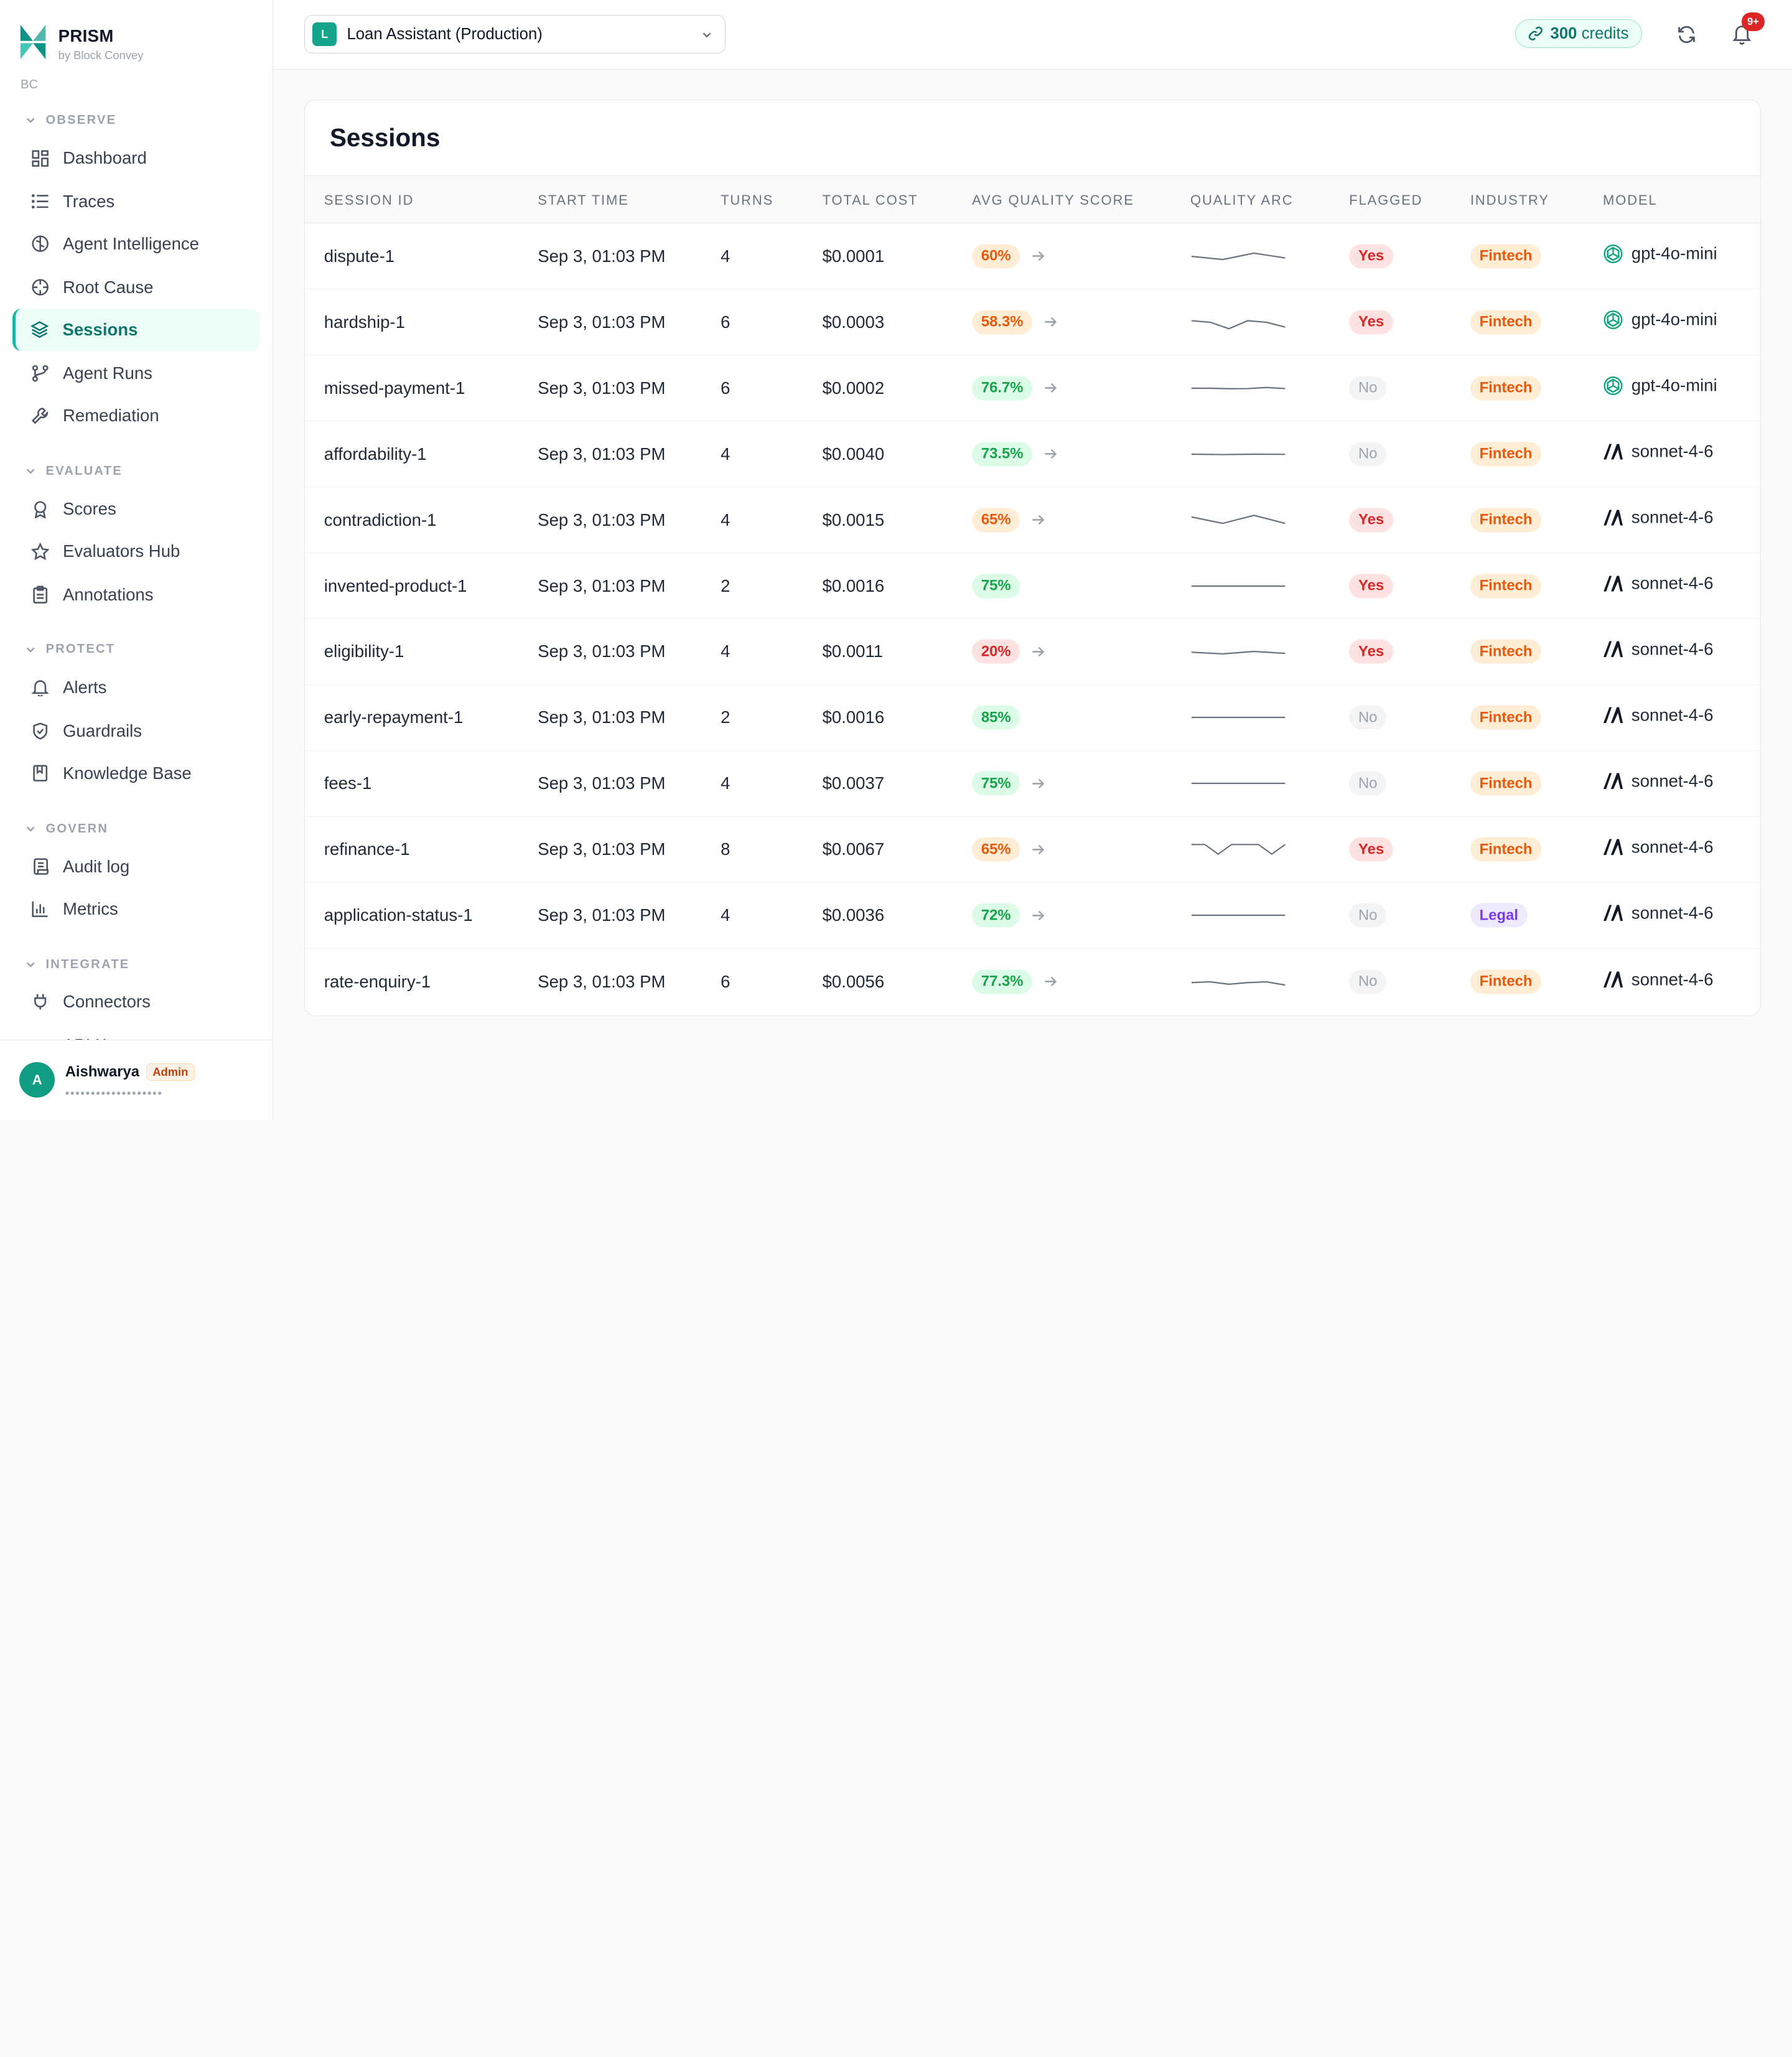 This screenshot has height=2057, width=1792. What do you see at coordinates (135, 373) in the screenshot?
I see `sidebar-item-agent-runs: Agent Runs` at bounding box center [135, 373].